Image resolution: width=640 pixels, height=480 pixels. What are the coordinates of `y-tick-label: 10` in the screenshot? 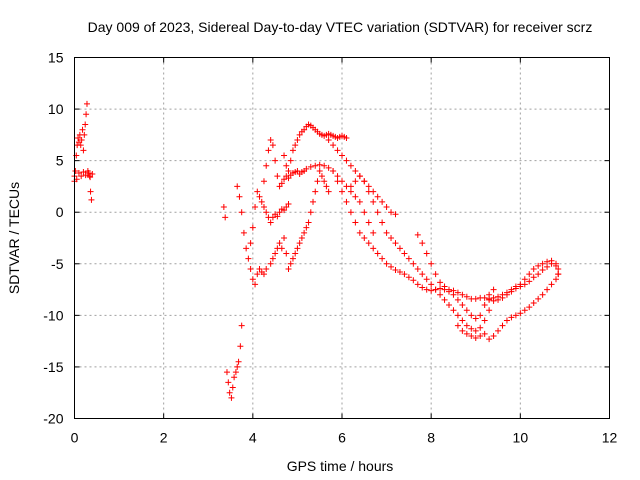 It's located at (56, 109).